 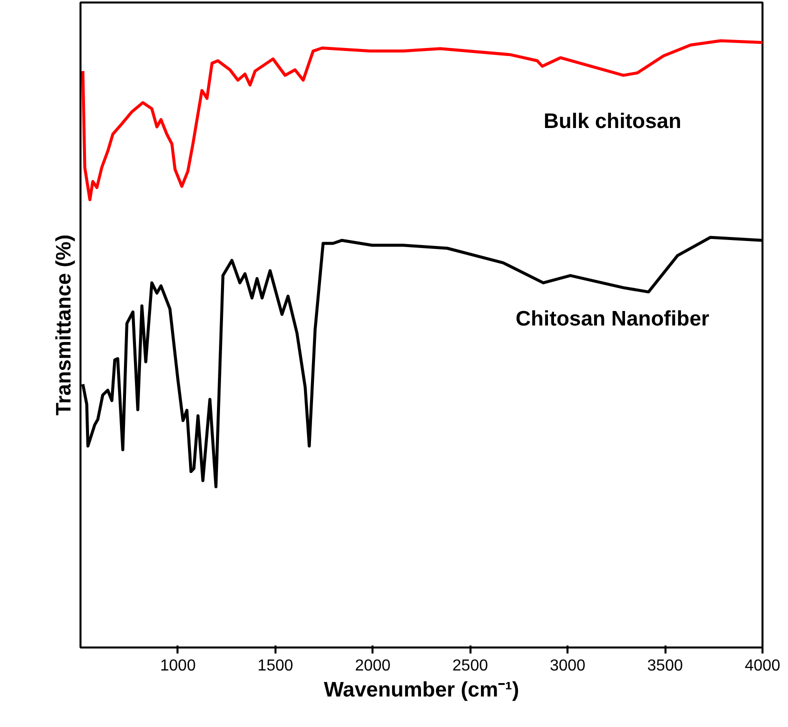 I want to click on x-tick-label: 2500, so click(x=470, y=666).